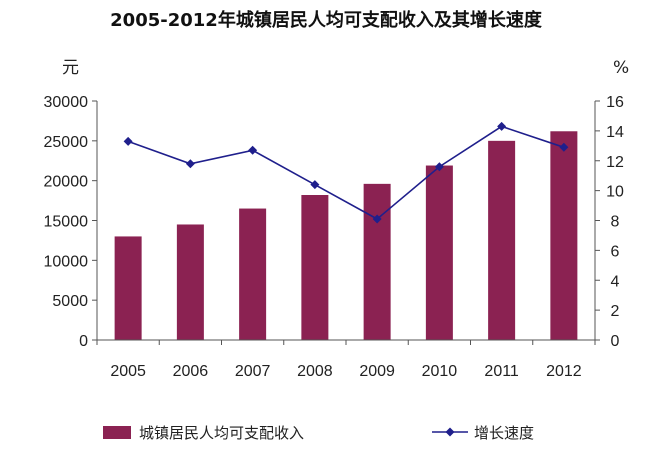  I want to click on legend-line-marker, so click(450, 432).